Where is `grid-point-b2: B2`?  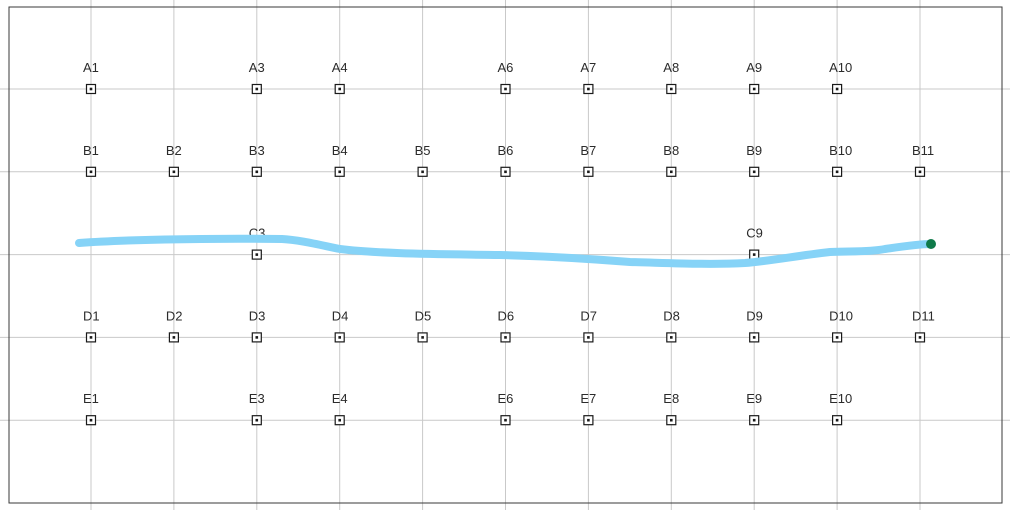
grid-point-b2: B2 is located at coordinates (174, 160).